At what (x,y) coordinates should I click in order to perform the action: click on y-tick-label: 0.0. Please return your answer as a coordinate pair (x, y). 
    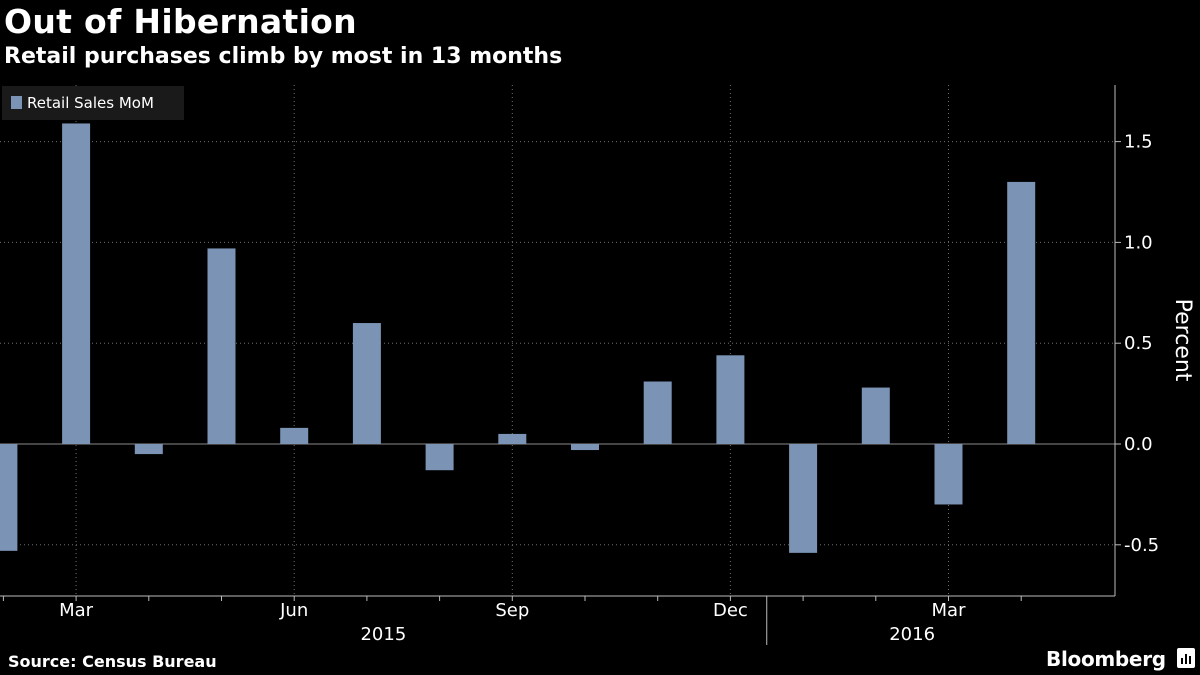
    Looking at the image, I should click on (1138, 444).